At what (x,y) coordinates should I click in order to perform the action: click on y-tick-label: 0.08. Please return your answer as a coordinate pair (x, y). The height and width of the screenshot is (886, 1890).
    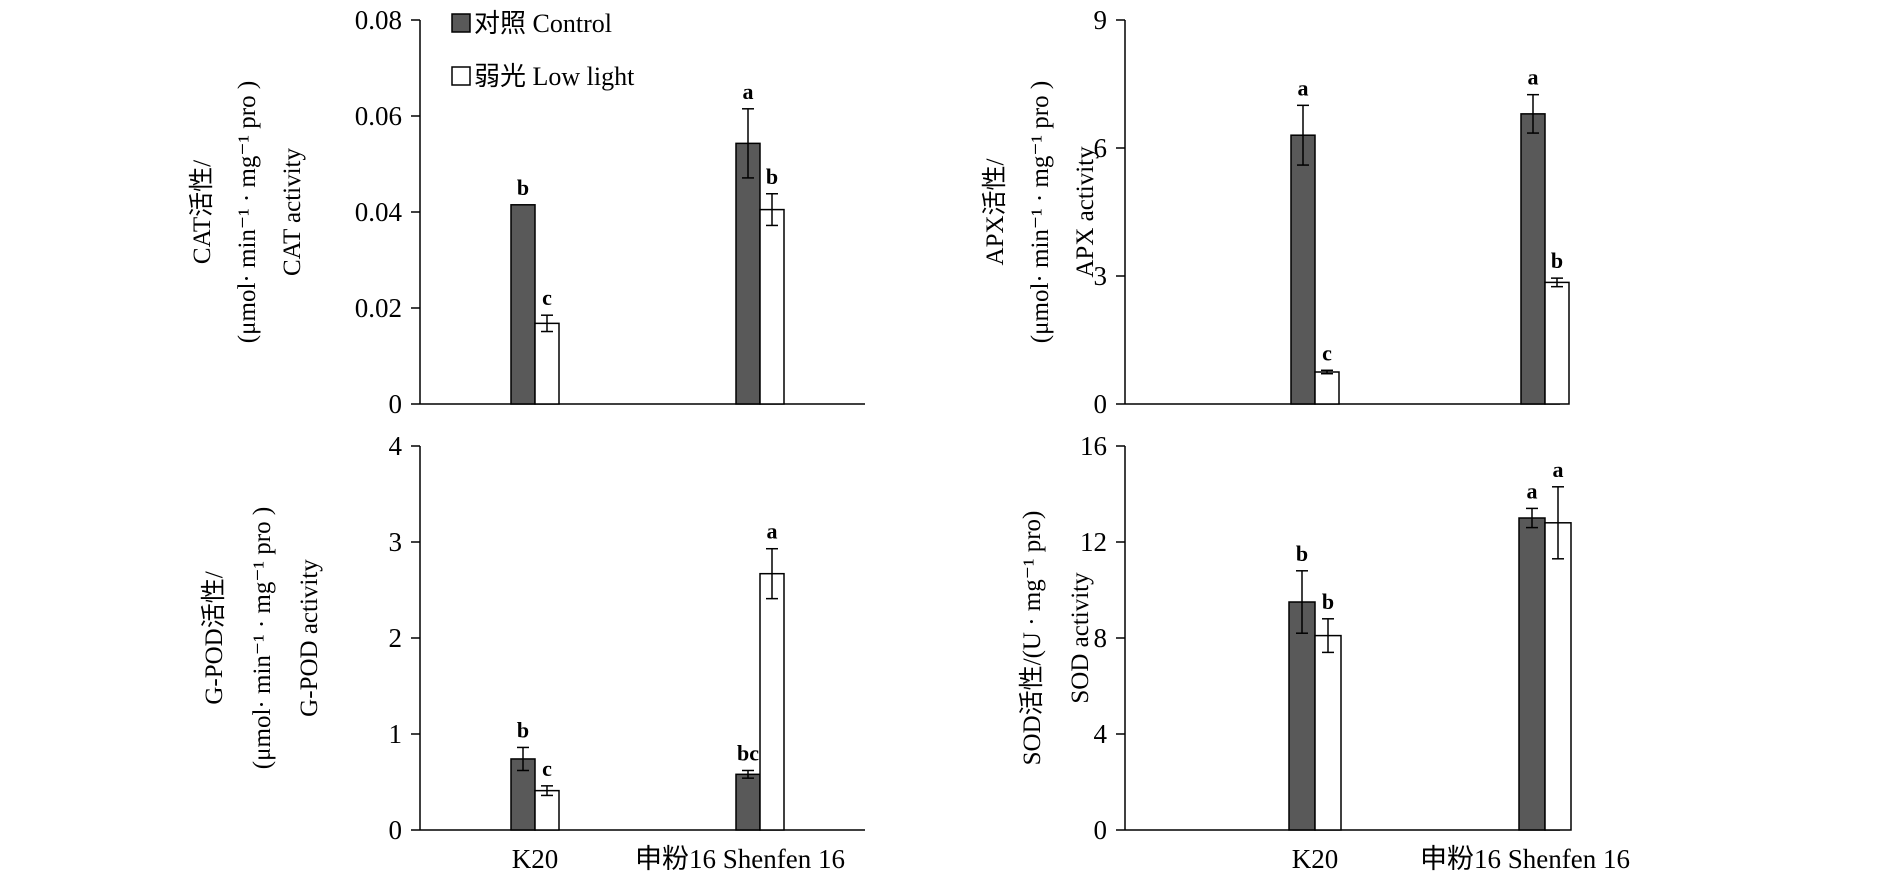
    Looking at the image, I should click on (378, 20).